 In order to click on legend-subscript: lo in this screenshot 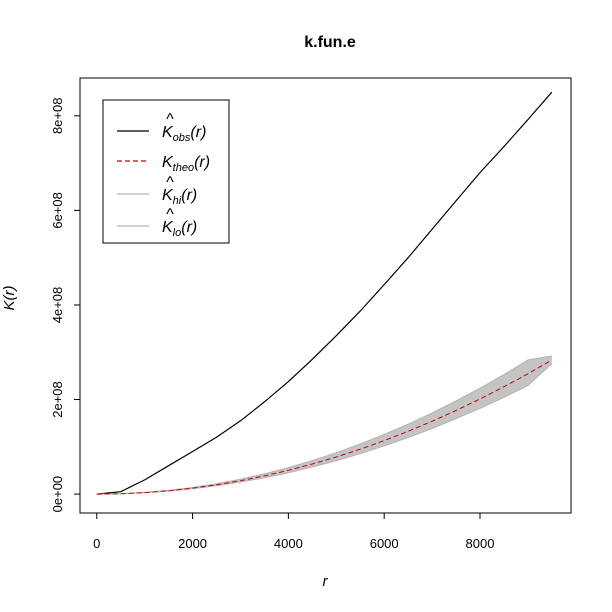, I will do `click(177, 233)`.